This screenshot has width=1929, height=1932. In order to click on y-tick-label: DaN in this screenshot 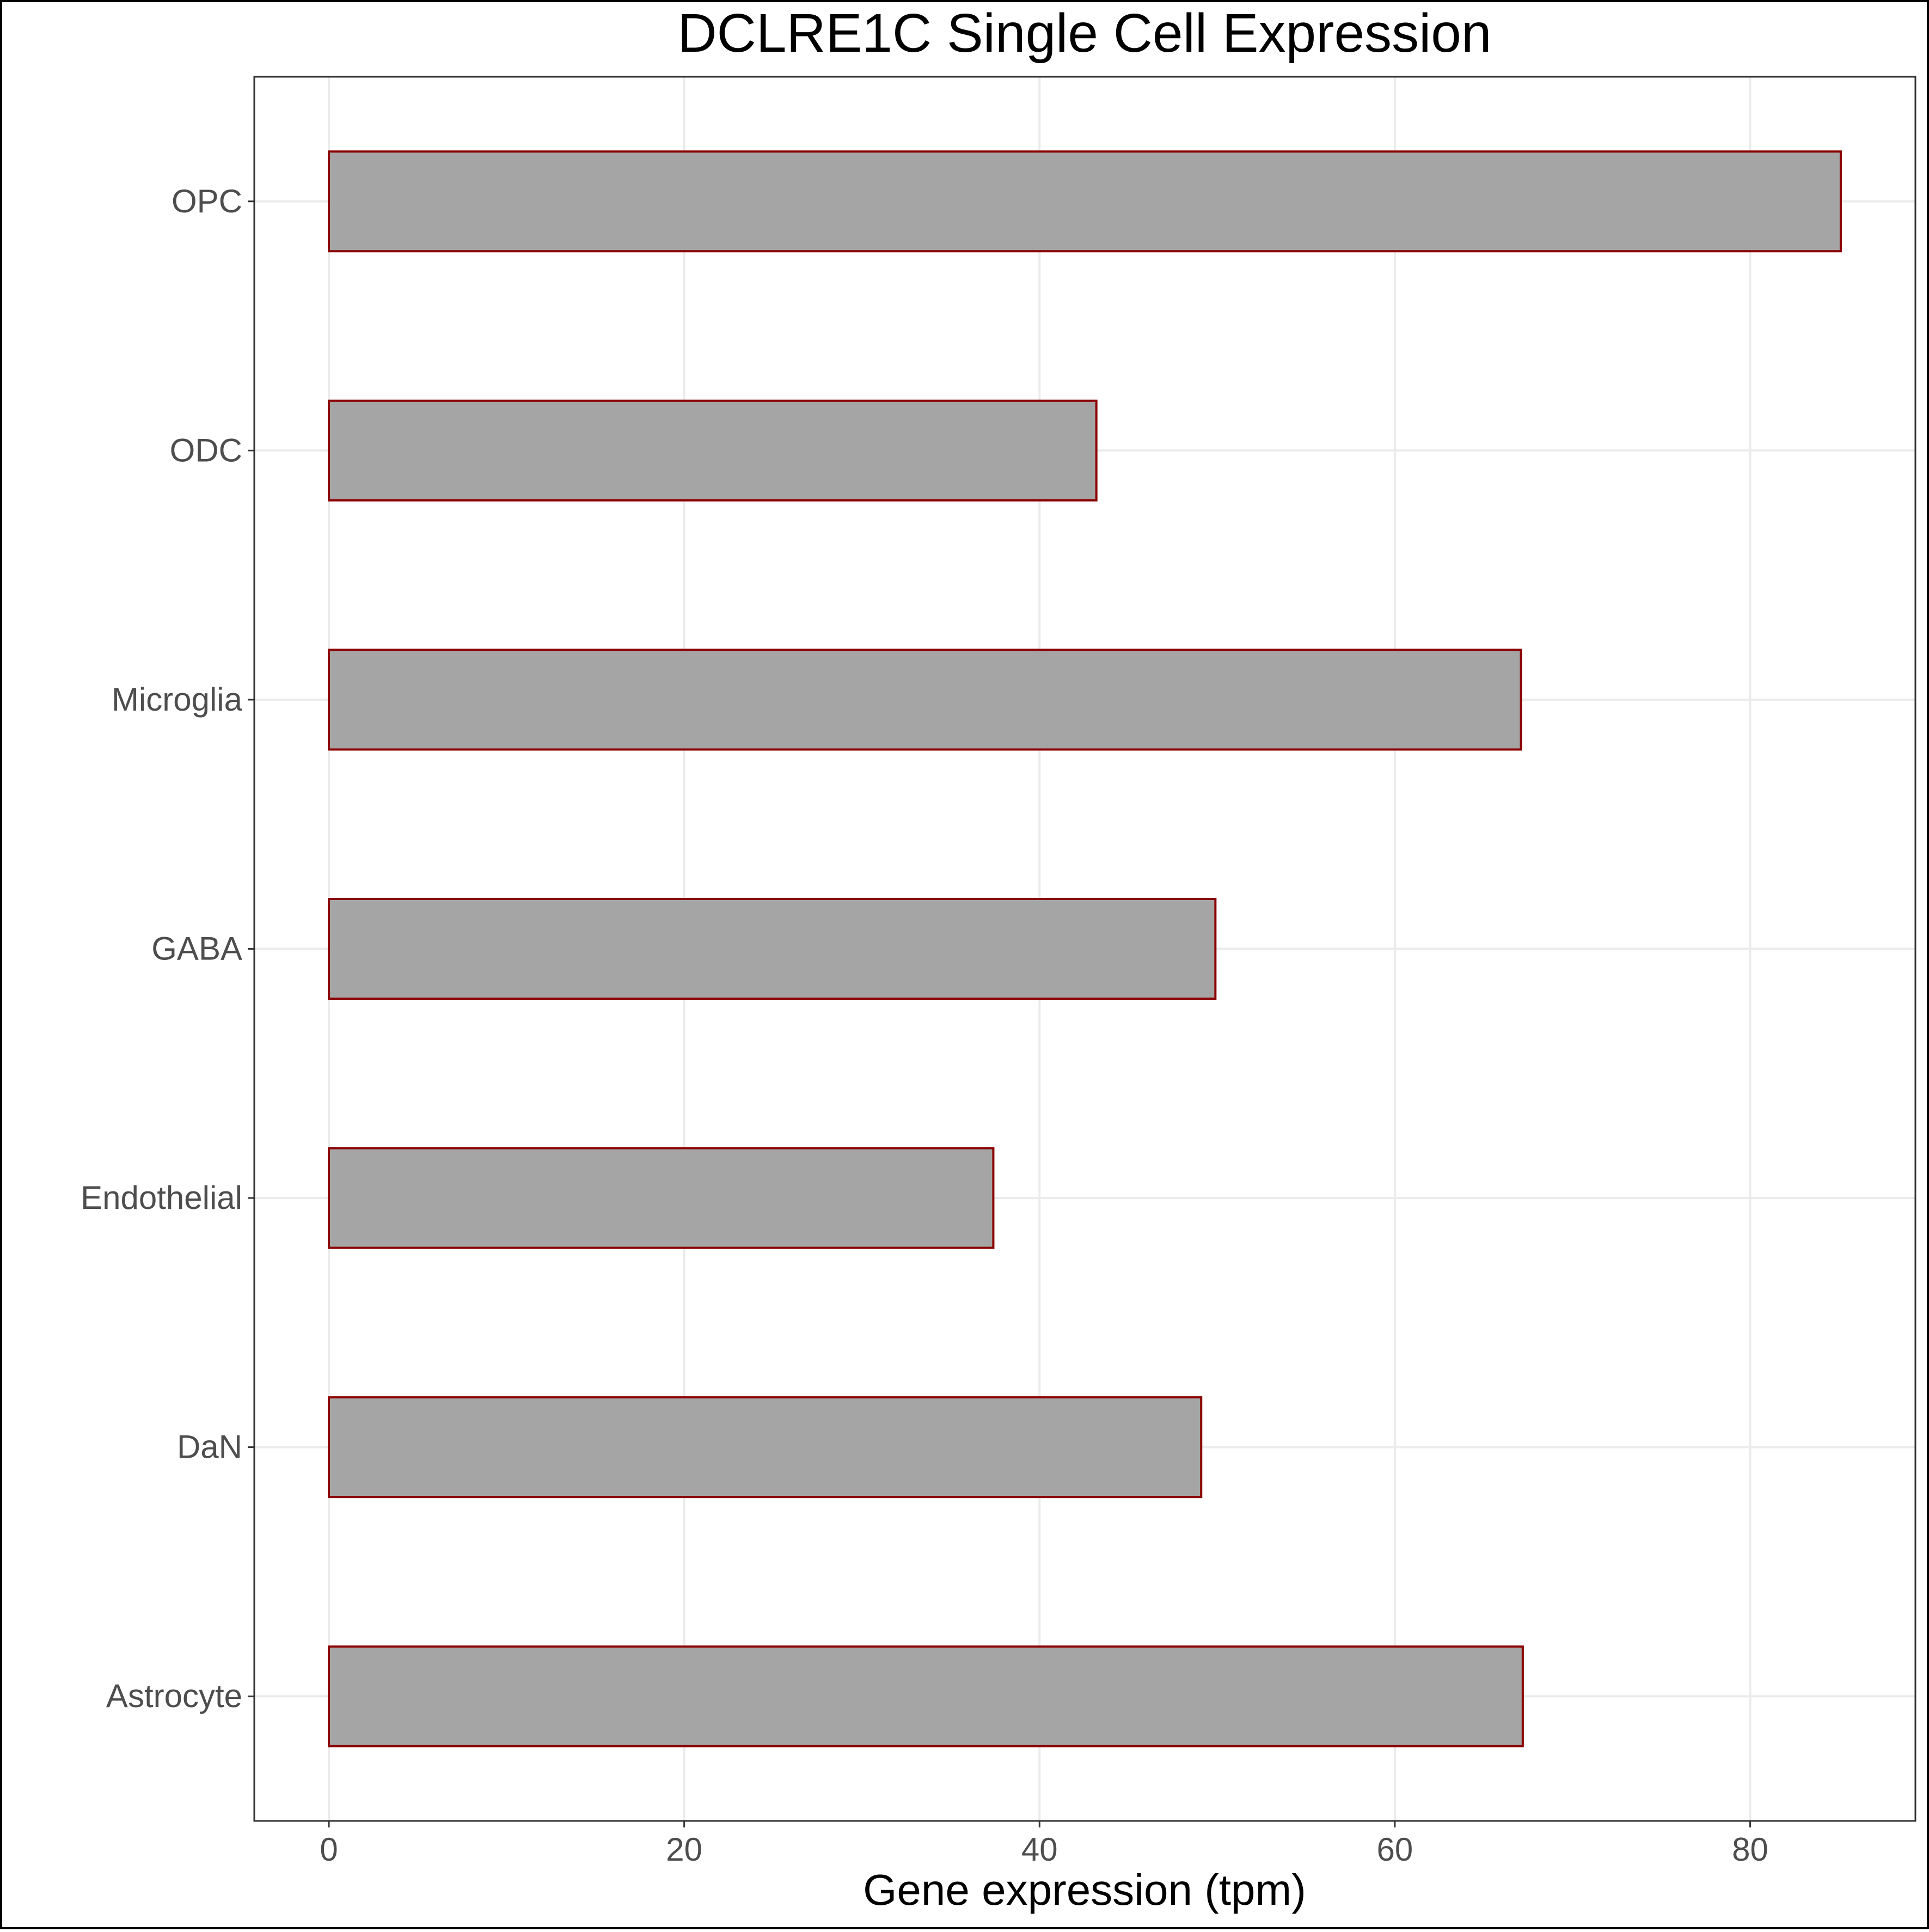, I will do `click(209, 1447)`.